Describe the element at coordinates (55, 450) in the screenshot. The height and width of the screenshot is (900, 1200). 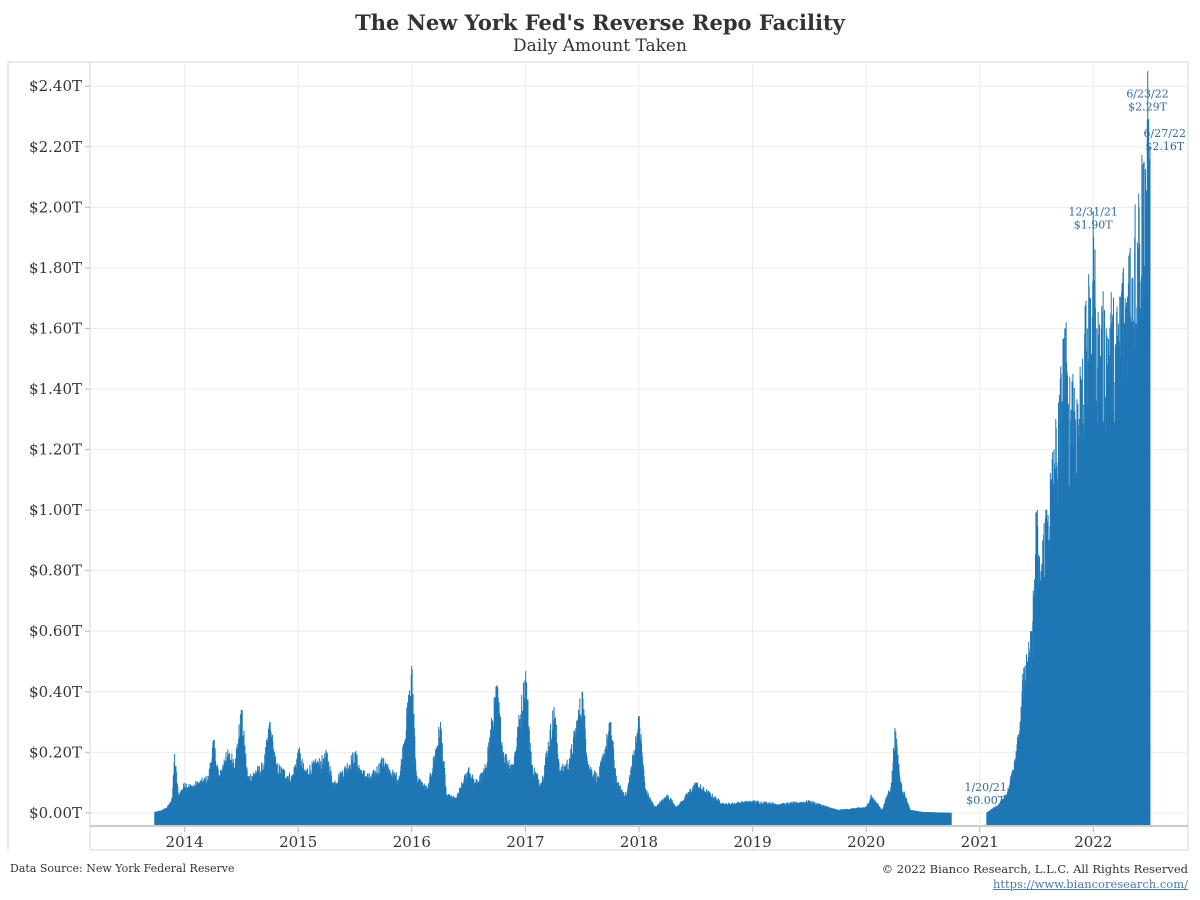
I see `y-tick-label: $1.20T` at that location.